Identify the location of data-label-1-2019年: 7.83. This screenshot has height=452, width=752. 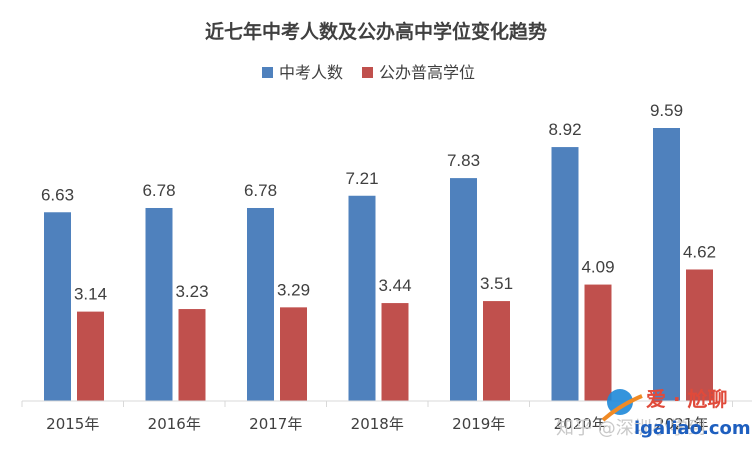
(463, 160).